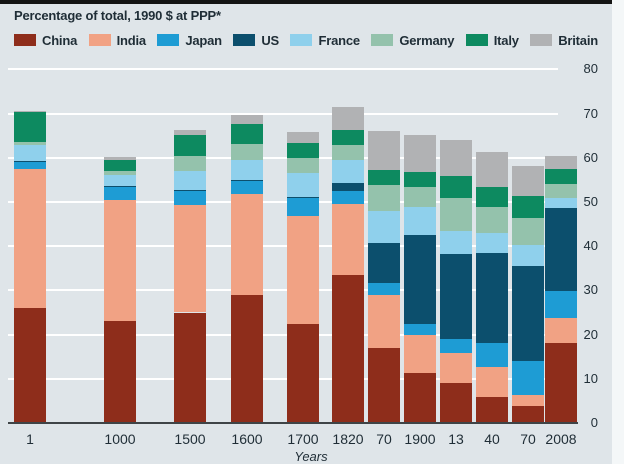 Image resolution: width=624 pixels, height=464 pixels. Describe the element at coordinates (564, 40) in the screenshot. I see `legend-item-britain: Britain` at that location.